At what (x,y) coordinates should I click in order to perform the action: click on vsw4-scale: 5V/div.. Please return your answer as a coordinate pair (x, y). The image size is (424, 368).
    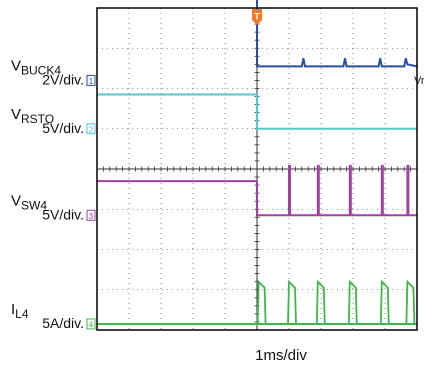
    Looking at the image, I should click on (63, 214).